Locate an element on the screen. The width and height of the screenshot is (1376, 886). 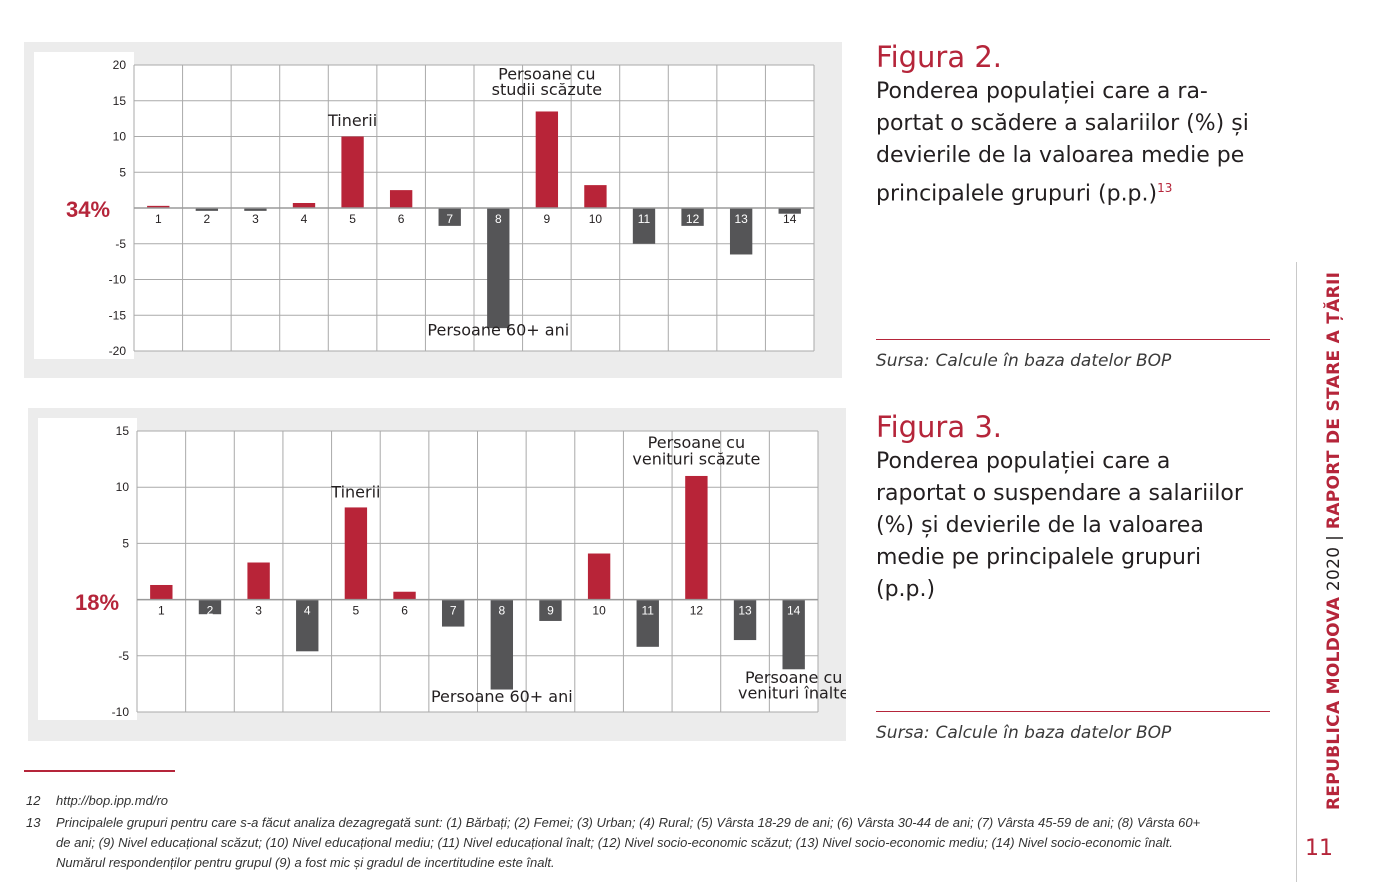
category-label: 1 is located at coordinates (161, 611).